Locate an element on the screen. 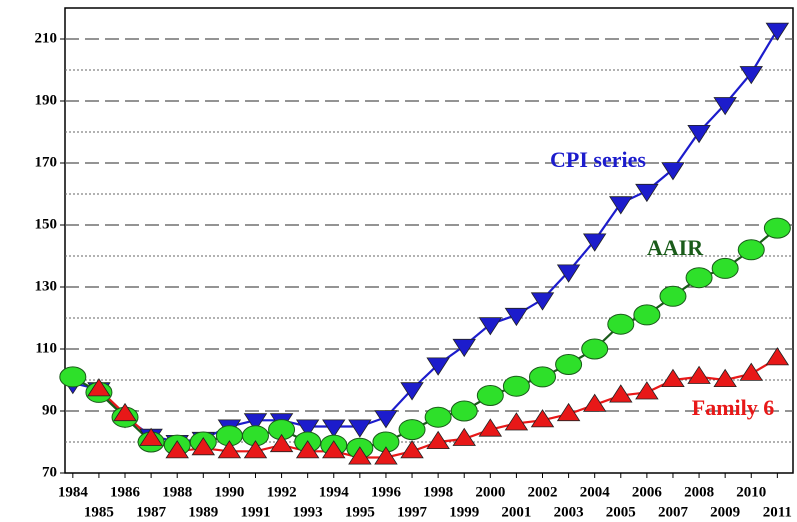 This screenshot has width=797, height=522. series-label: Family 6 is located at coordinates (733, 407).